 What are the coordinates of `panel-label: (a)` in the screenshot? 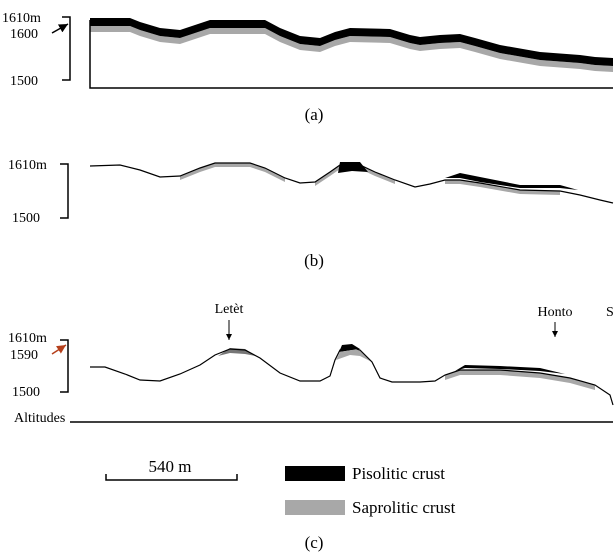 It's located at (314, 114).